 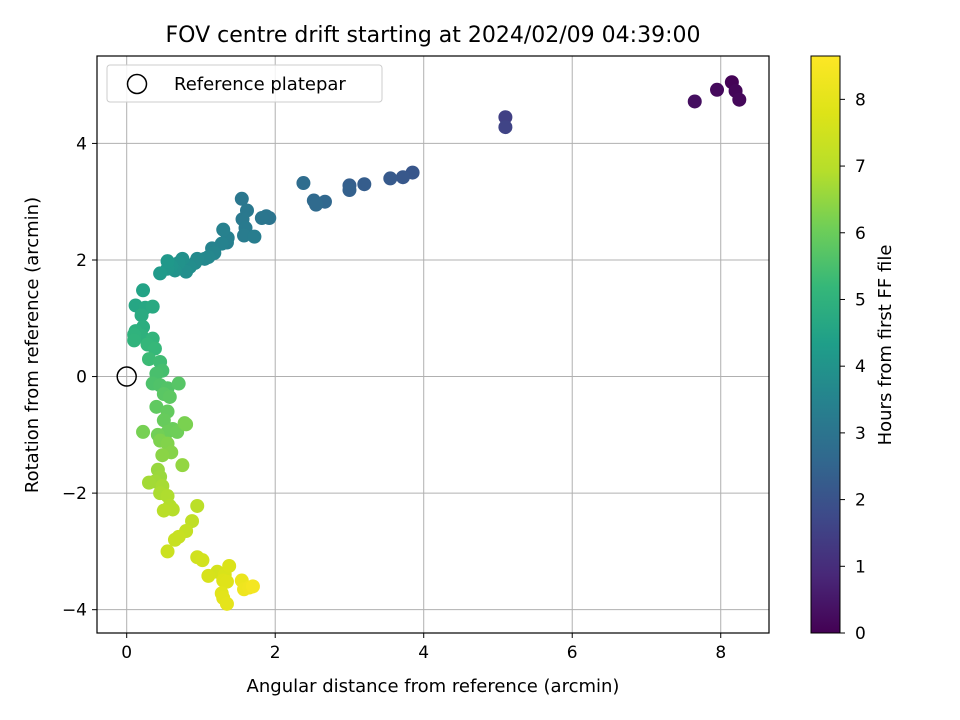 What do you see at coordinates (32, 345) in the screenshot?
I see `y-axis-label: Rotation from reference (arcmin)` at bounding box center [32, 345].